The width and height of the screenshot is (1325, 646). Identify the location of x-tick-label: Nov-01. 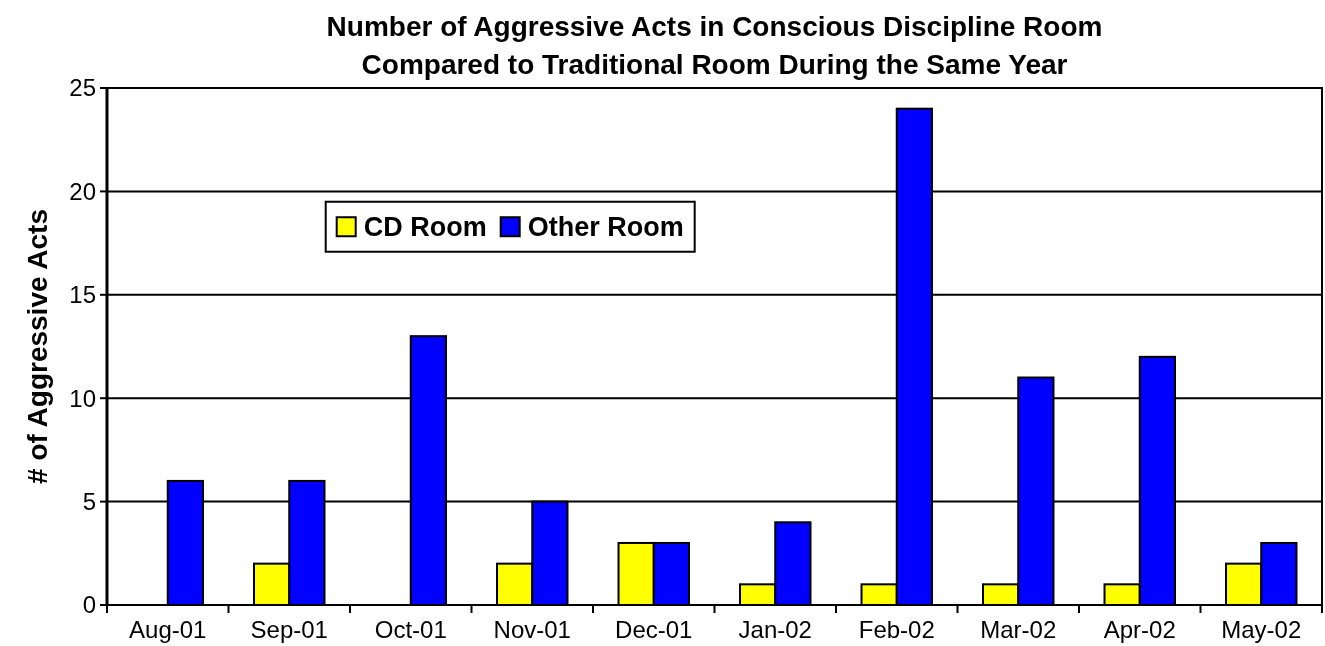
(532, 629).